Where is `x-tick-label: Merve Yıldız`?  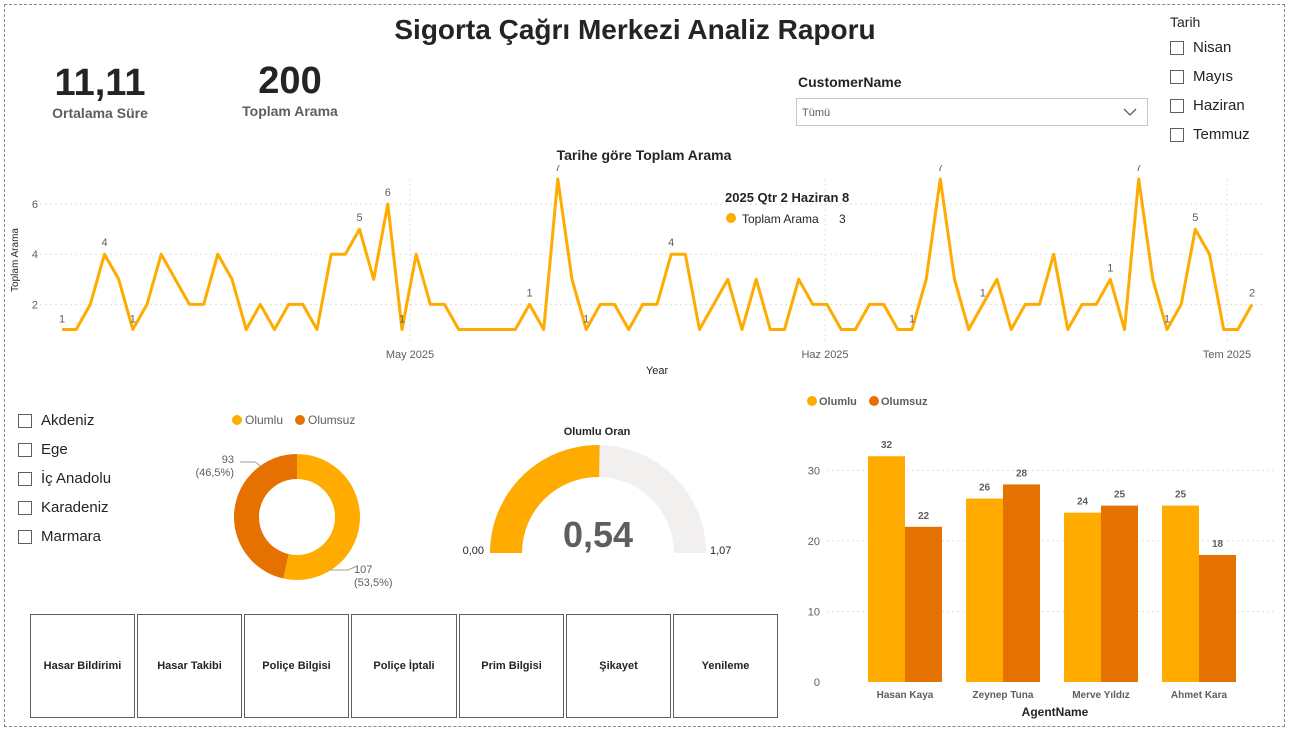
x-tick-label: Merve Yıldız is located at coordinates (1101, 695).